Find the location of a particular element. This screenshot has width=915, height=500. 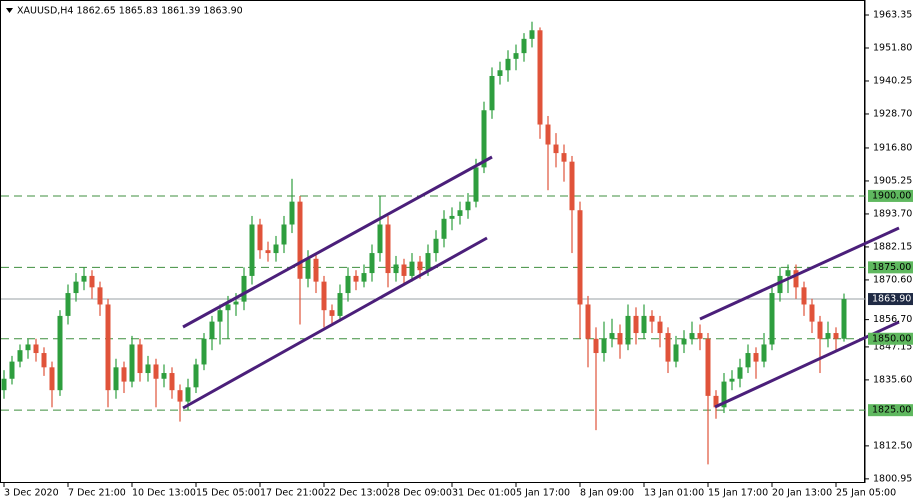

y-tick-label: 1916.80 is located at coordinates (892, 147).